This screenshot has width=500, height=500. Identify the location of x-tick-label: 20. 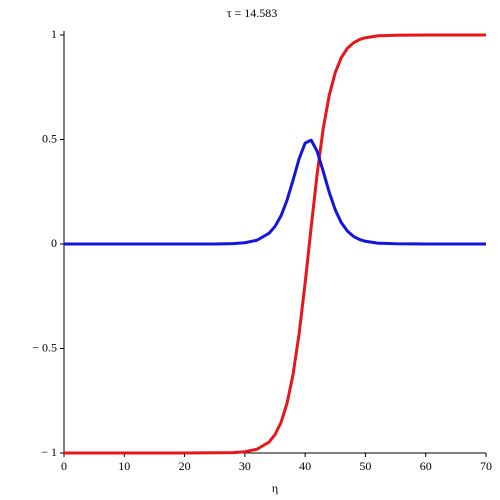
(185, 466).